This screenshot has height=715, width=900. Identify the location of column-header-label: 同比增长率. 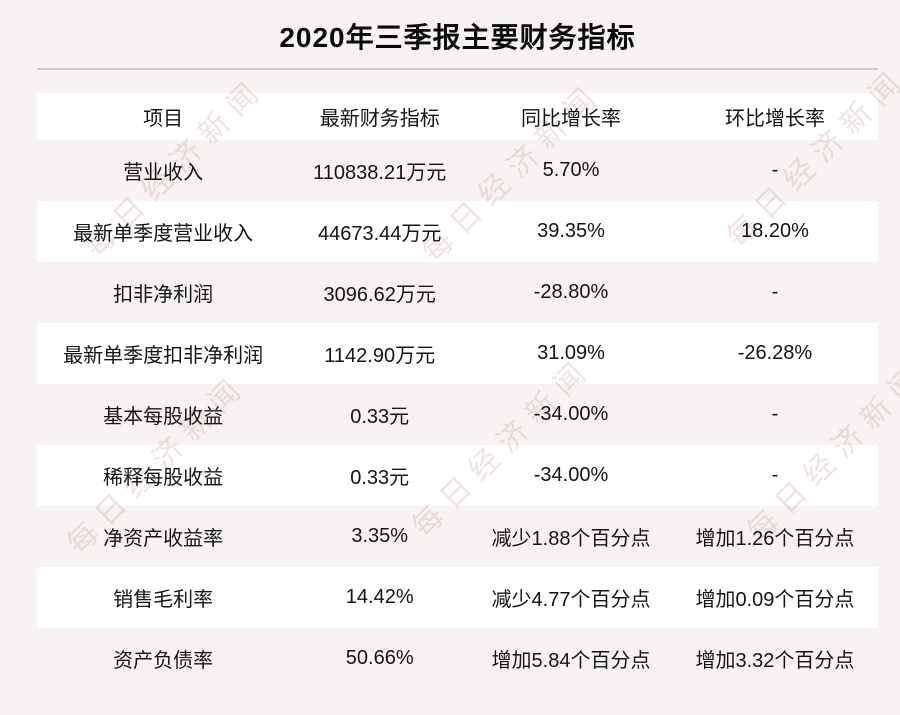
(571, 119).